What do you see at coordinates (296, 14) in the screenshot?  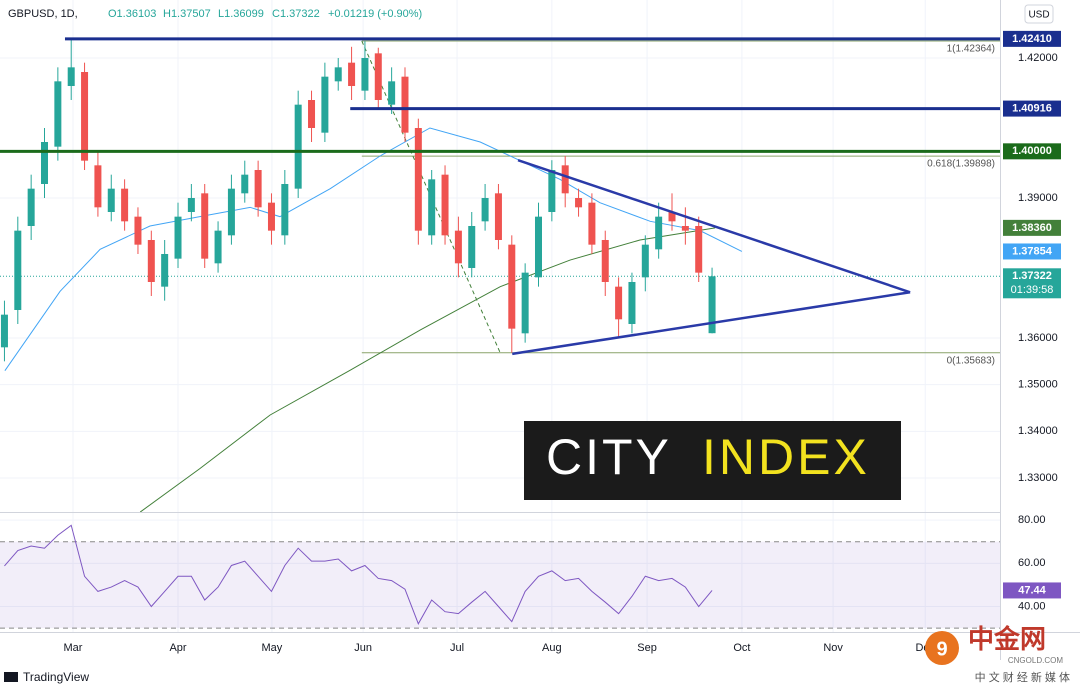 I see `ohlc: C1.37322` at bounding box center [296, 14].